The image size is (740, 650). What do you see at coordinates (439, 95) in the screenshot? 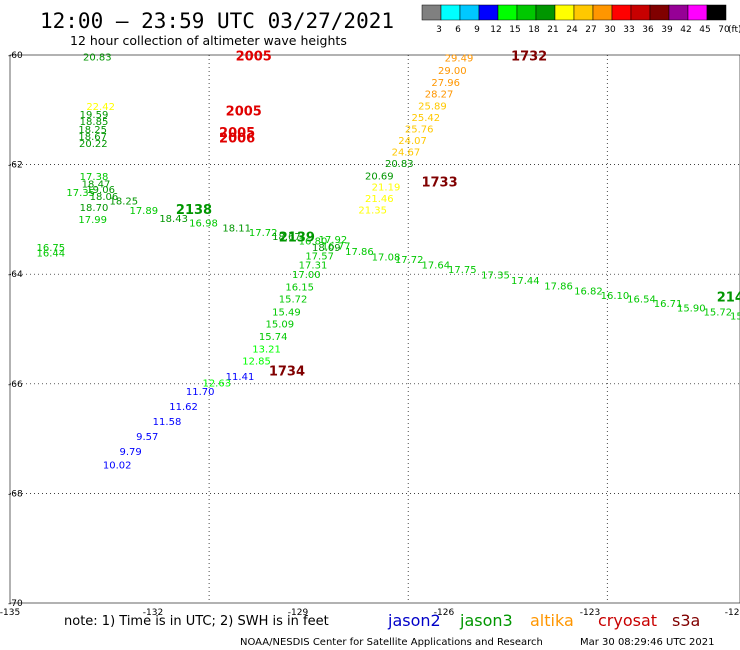
I see `swh-label: 28.27` at bounding box center [439, 95].